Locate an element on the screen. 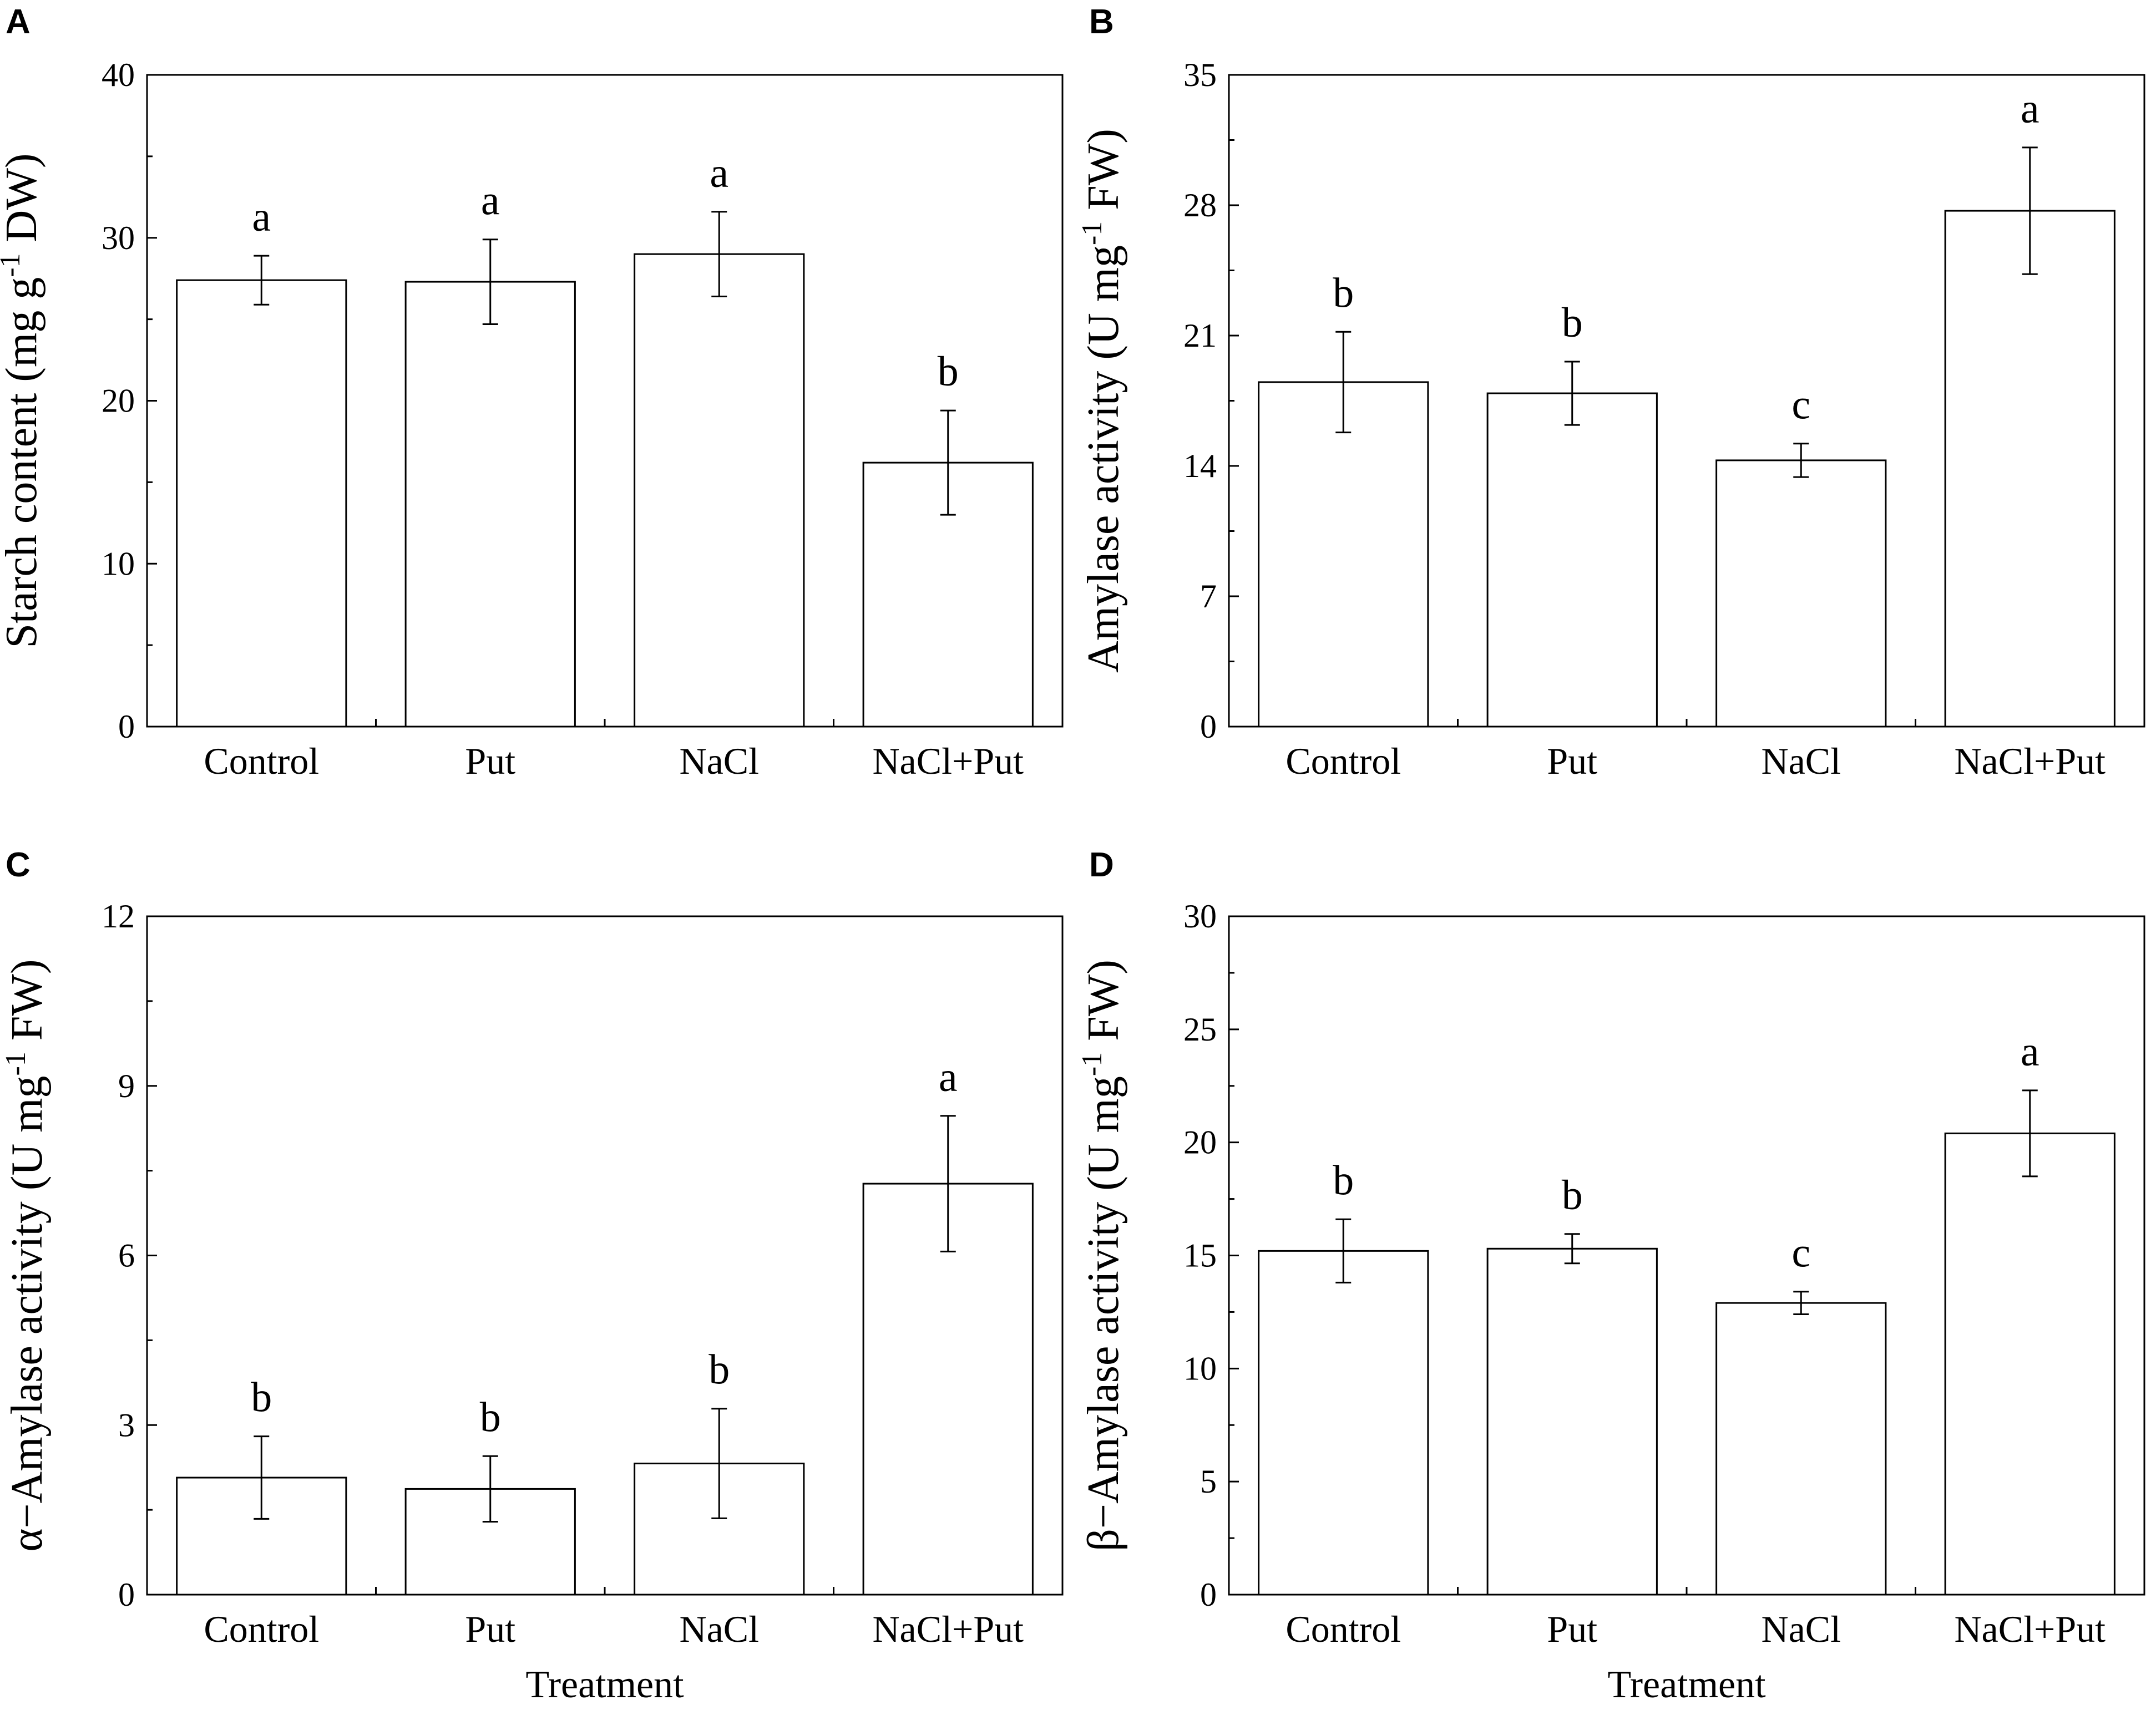  y-tick-label: 3 is located at coordinates (127, 1425).